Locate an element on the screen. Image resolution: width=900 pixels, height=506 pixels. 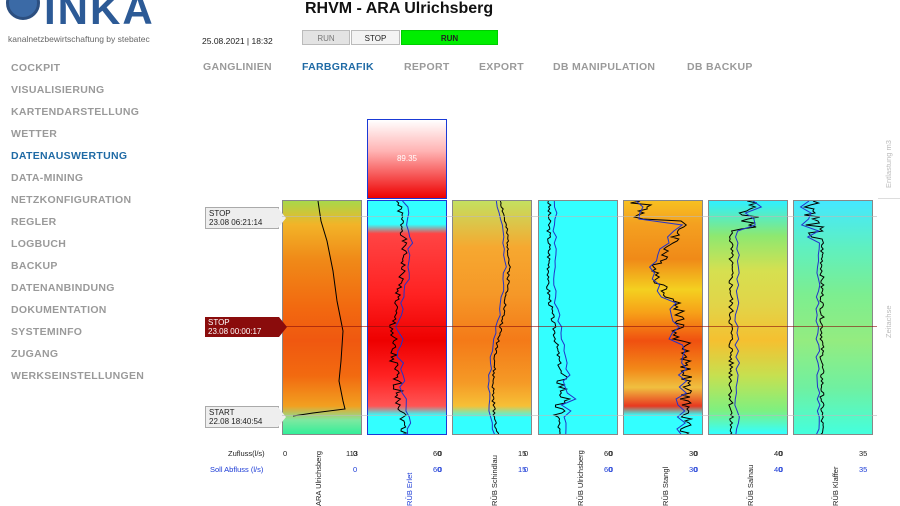
datetime: 25.08.2021 | 18:32 is located at coordinates (237, 41).